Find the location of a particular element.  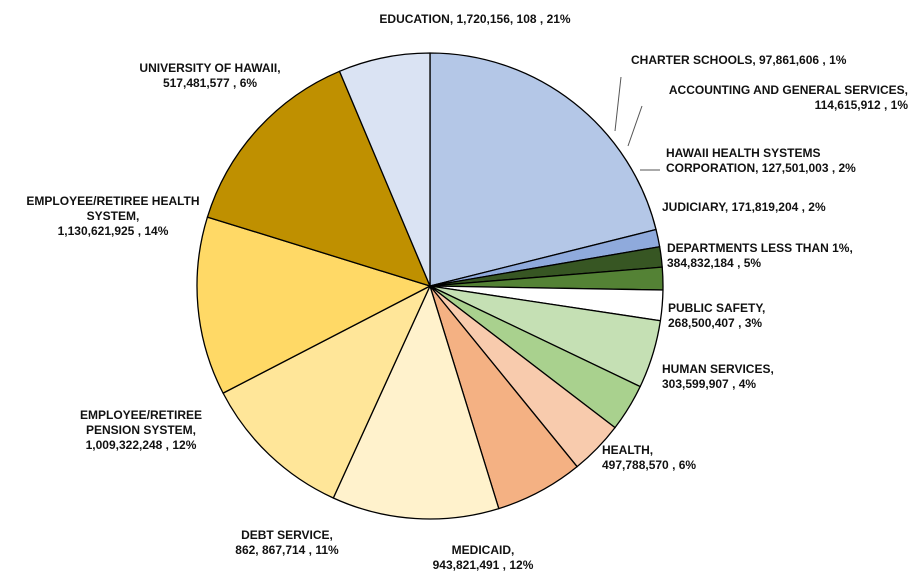

data-label: DEBT SERVICE, 862, 867,714 , 11% is located at coordinates (286, 543).